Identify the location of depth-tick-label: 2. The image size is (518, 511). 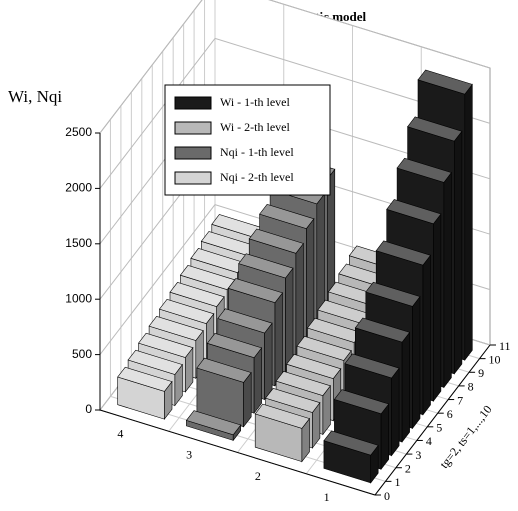
(408, 468).